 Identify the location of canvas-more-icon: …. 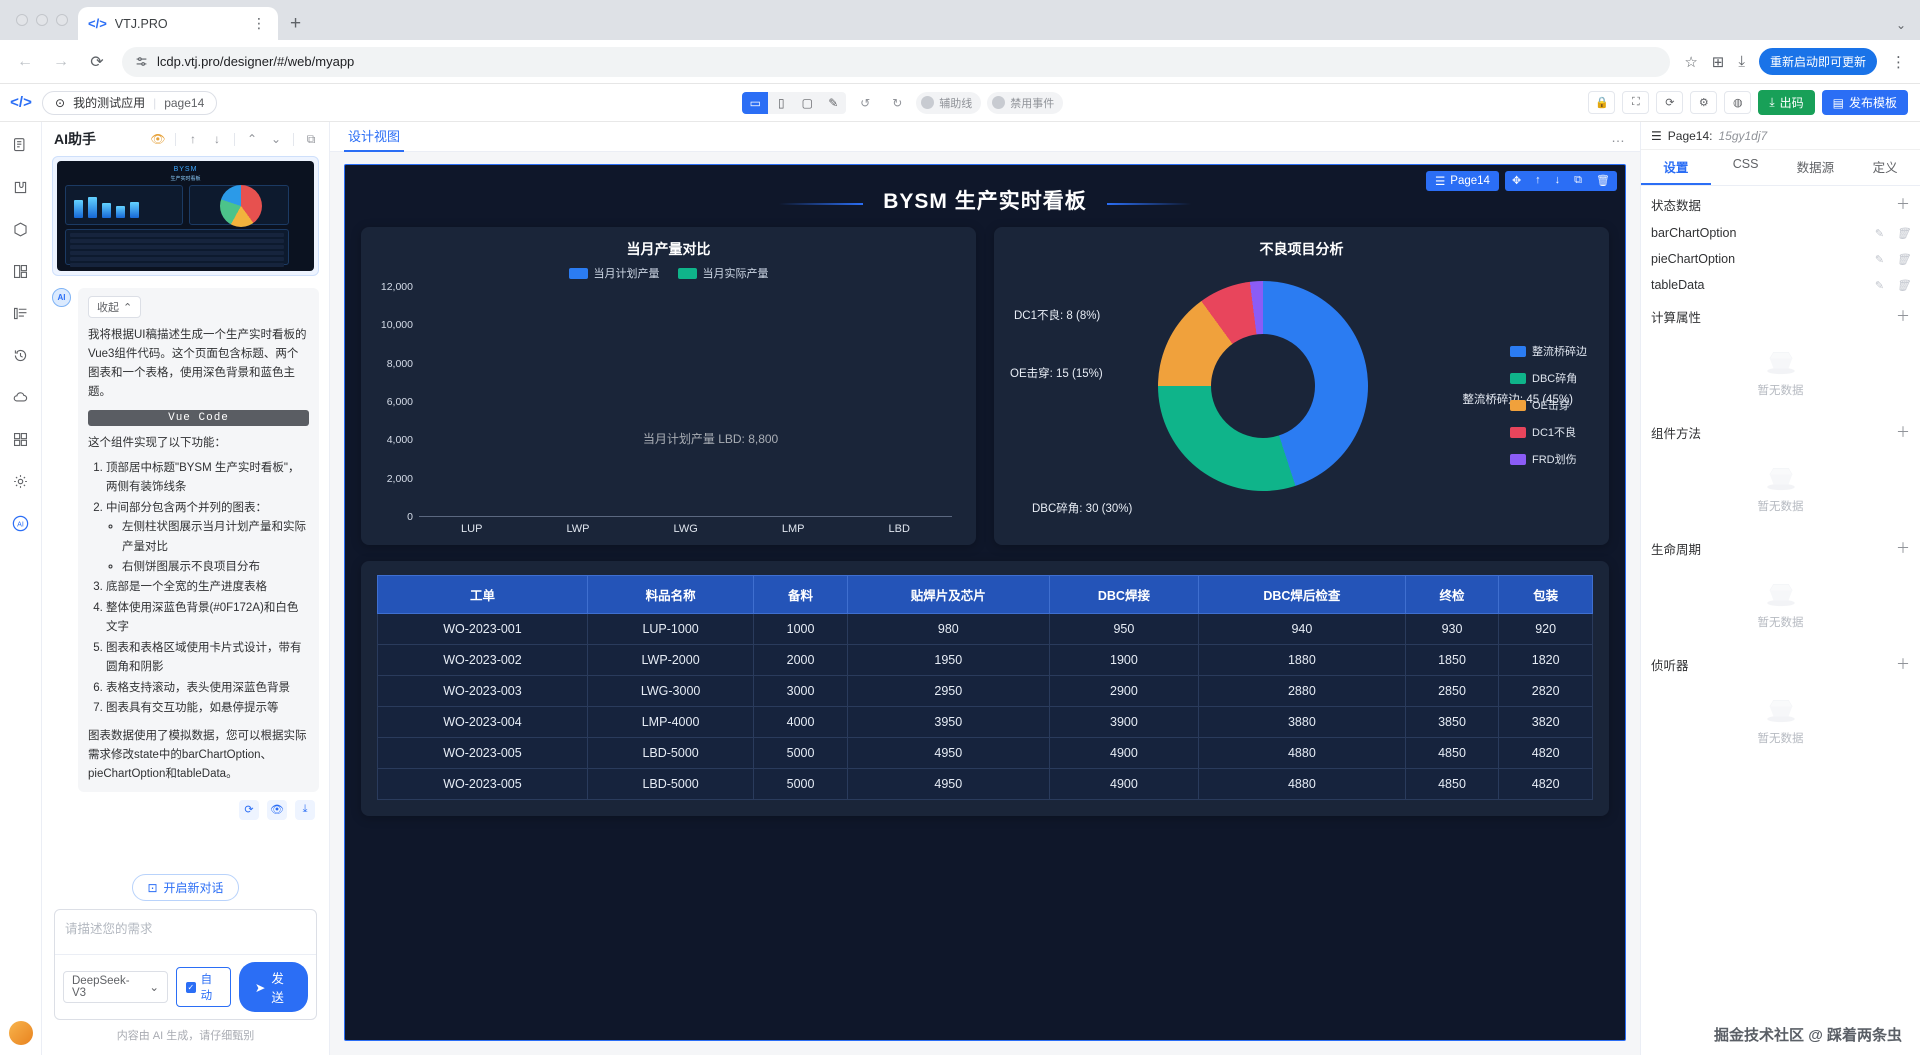
(1618, 136).